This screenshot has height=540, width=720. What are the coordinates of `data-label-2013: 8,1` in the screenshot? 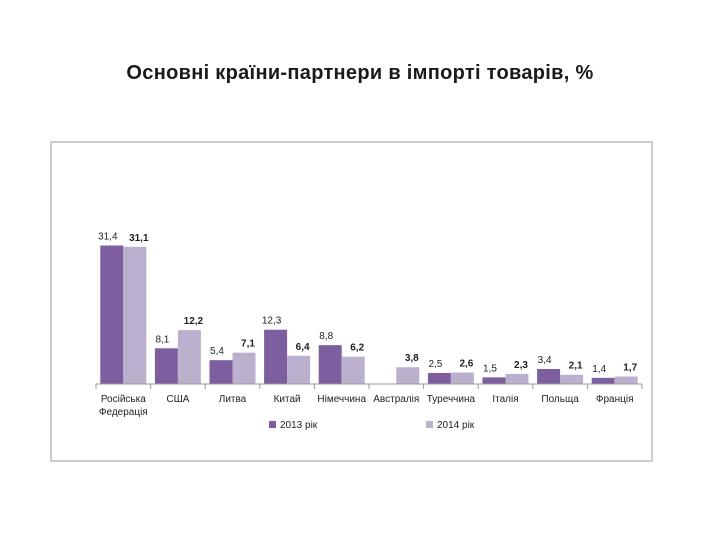 It's located at (162, 339).